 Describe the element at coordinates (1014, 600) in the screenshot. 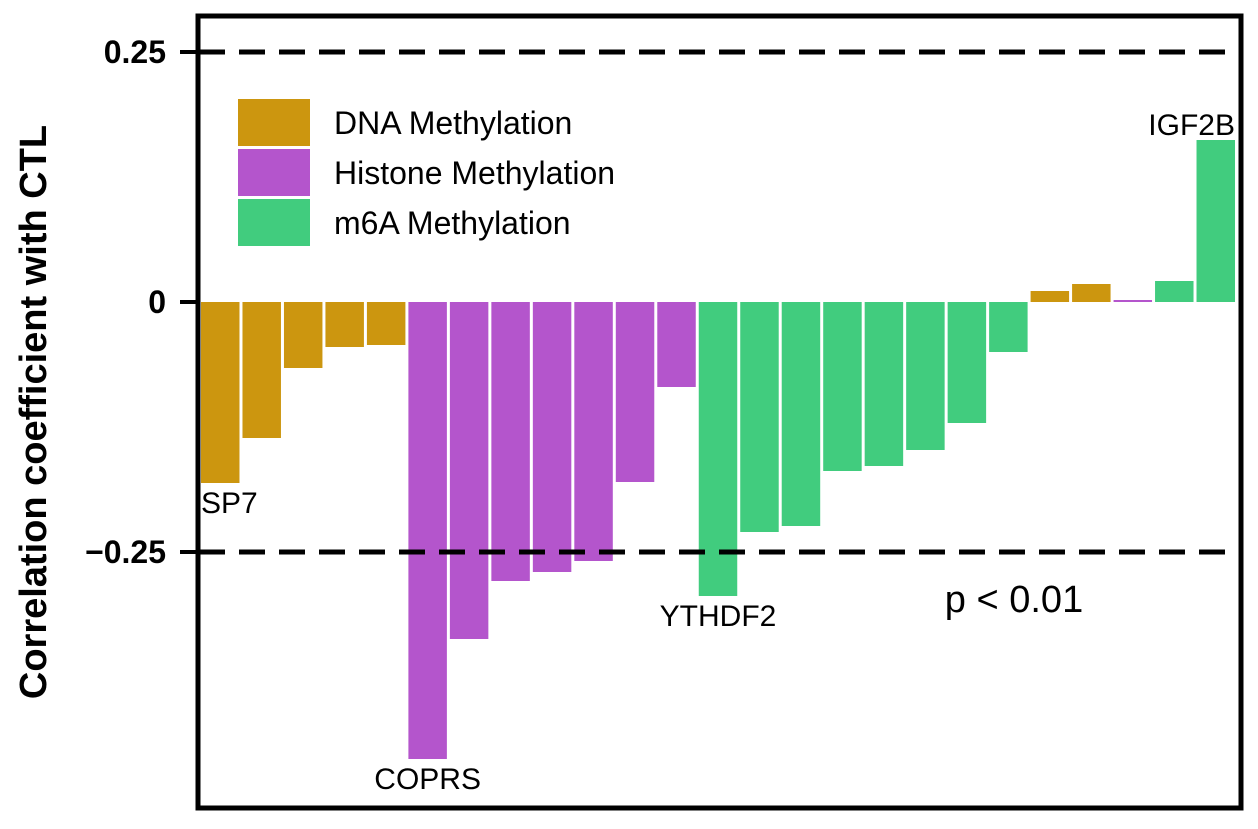

I see `p-value-annotation: p < 0.01` at that location.